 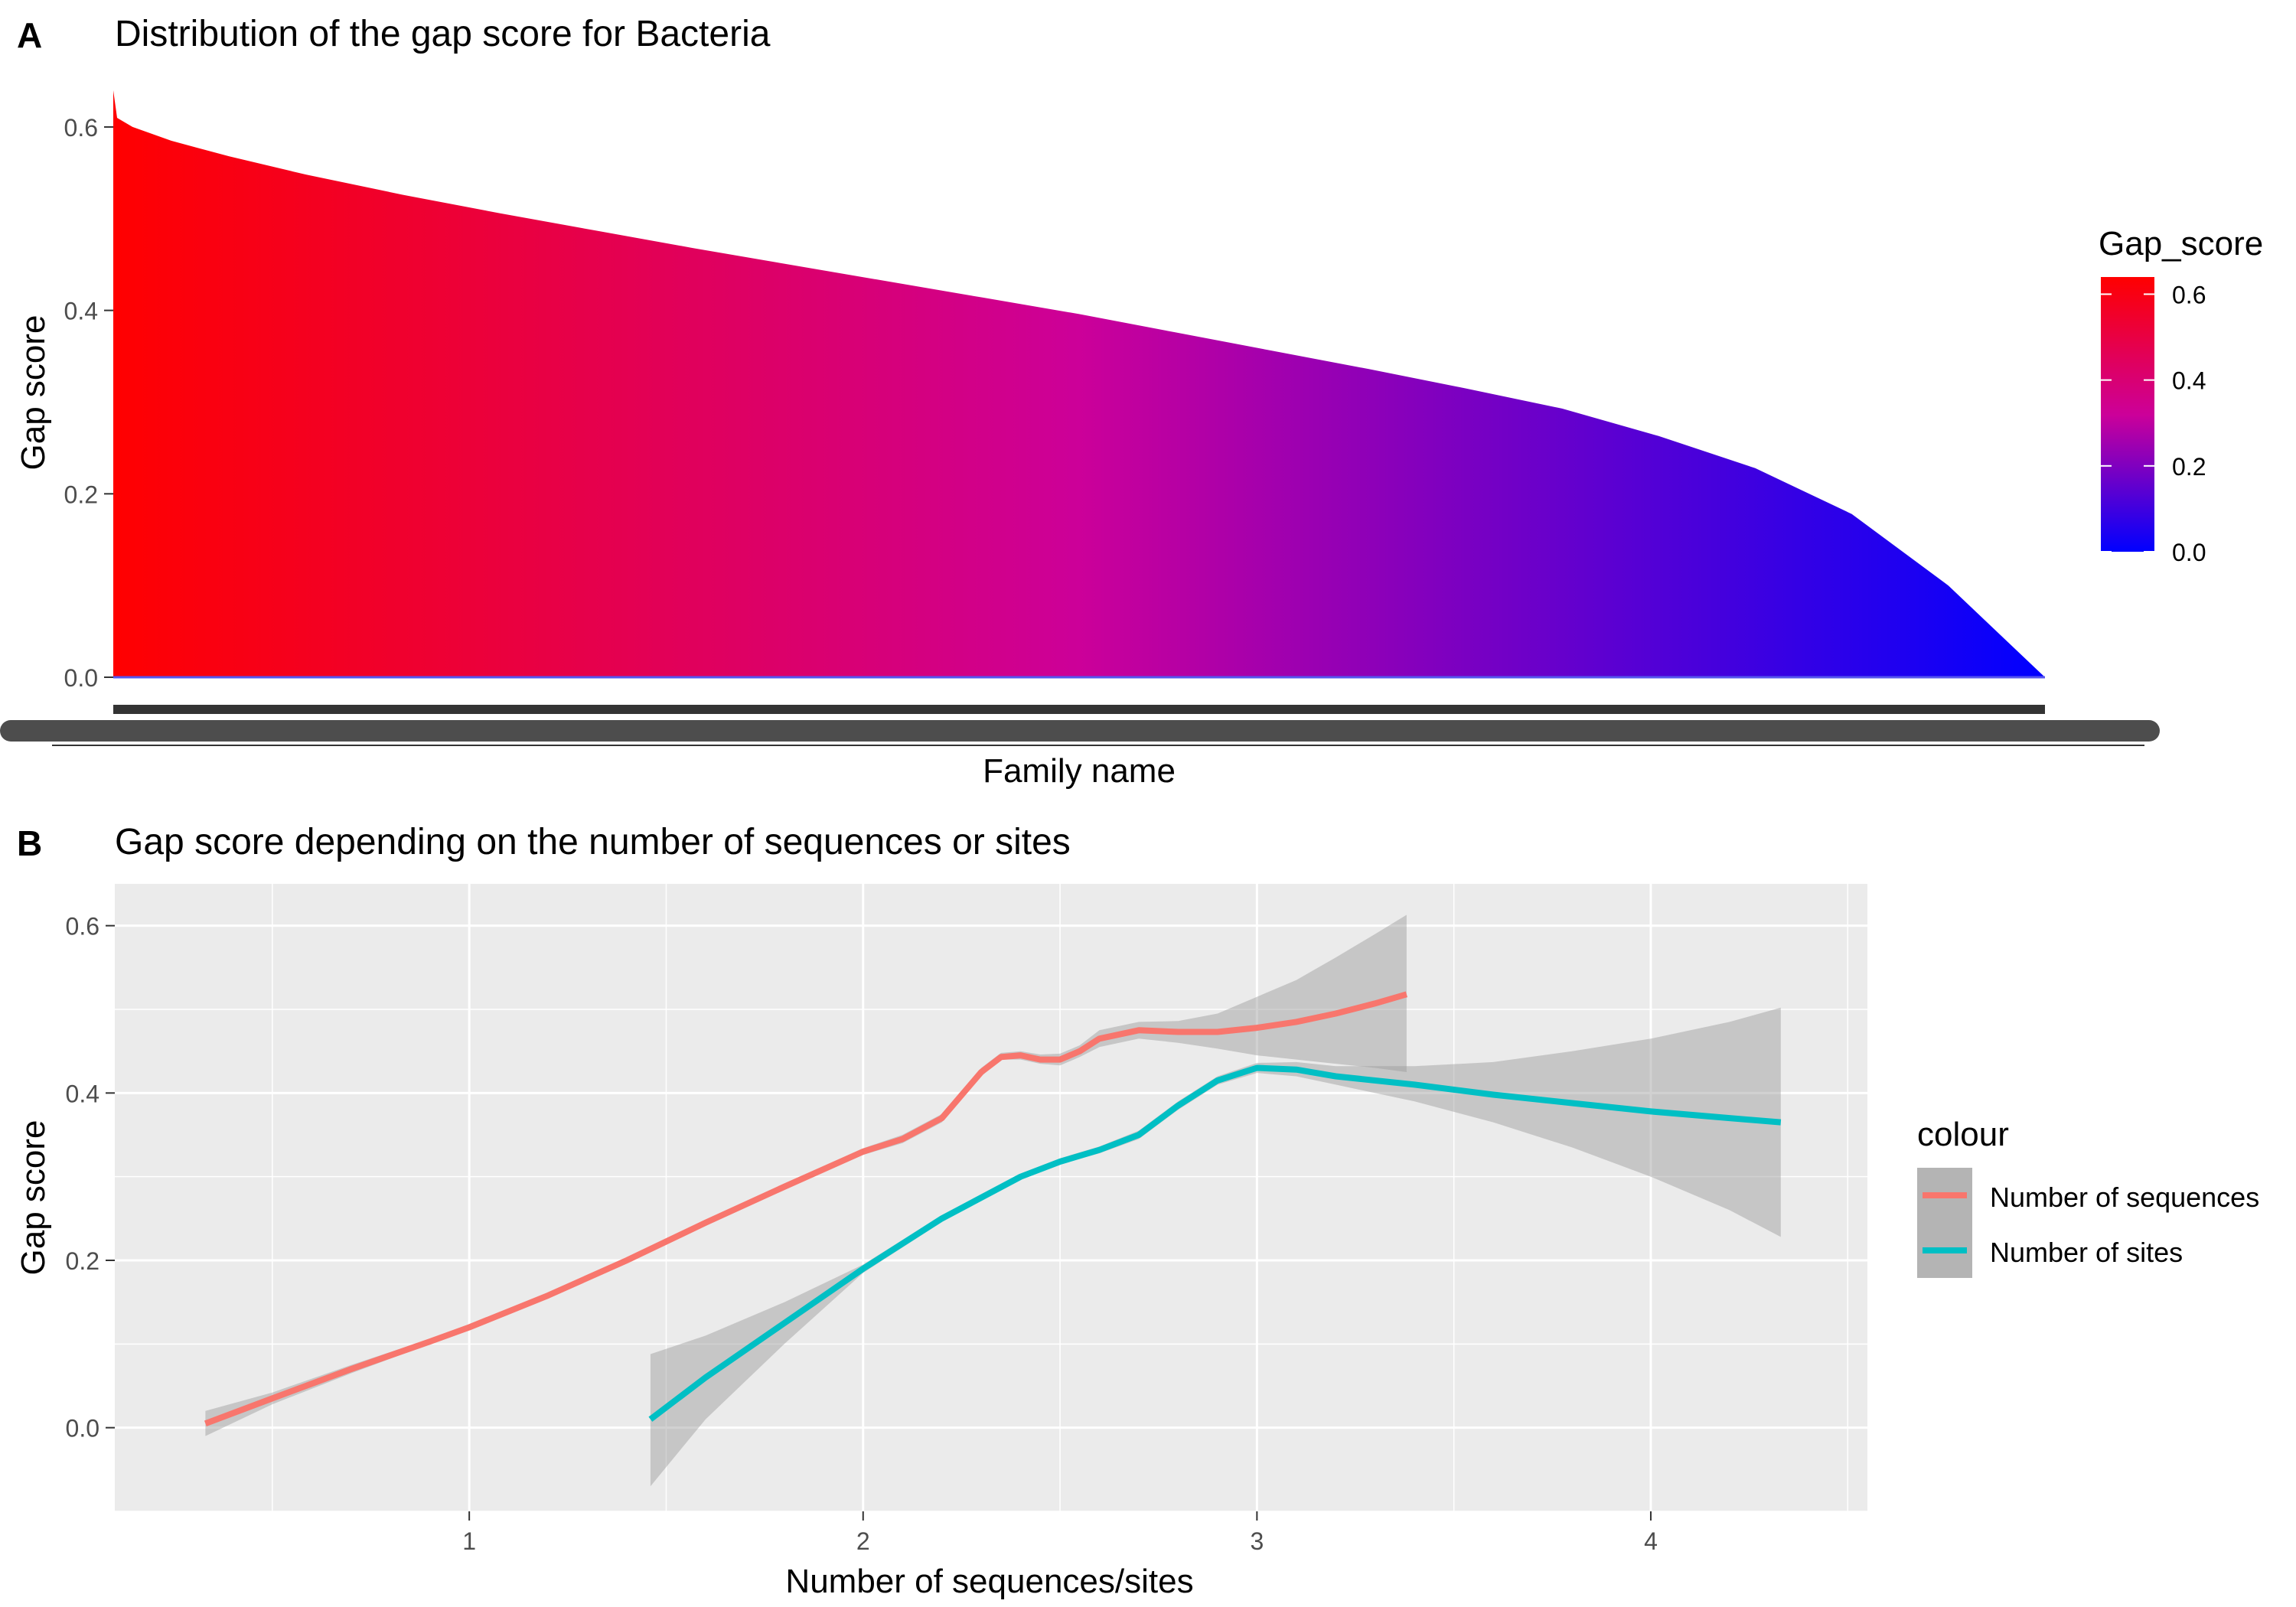 I want to click on x-tick-label: 1, so click(x=469, y=1541).